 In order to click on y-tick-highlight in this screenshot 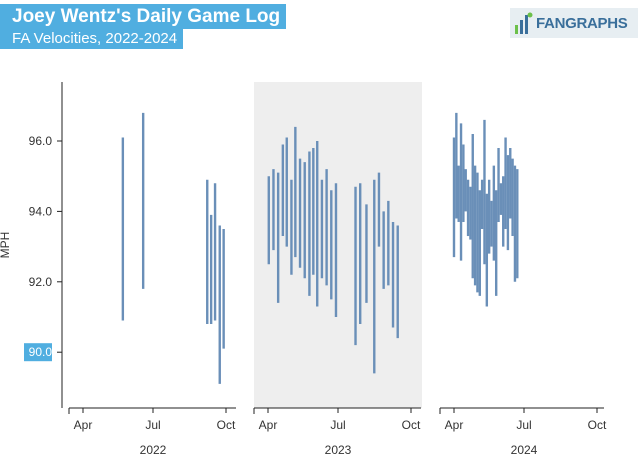, I will do `click(38, 352)`.